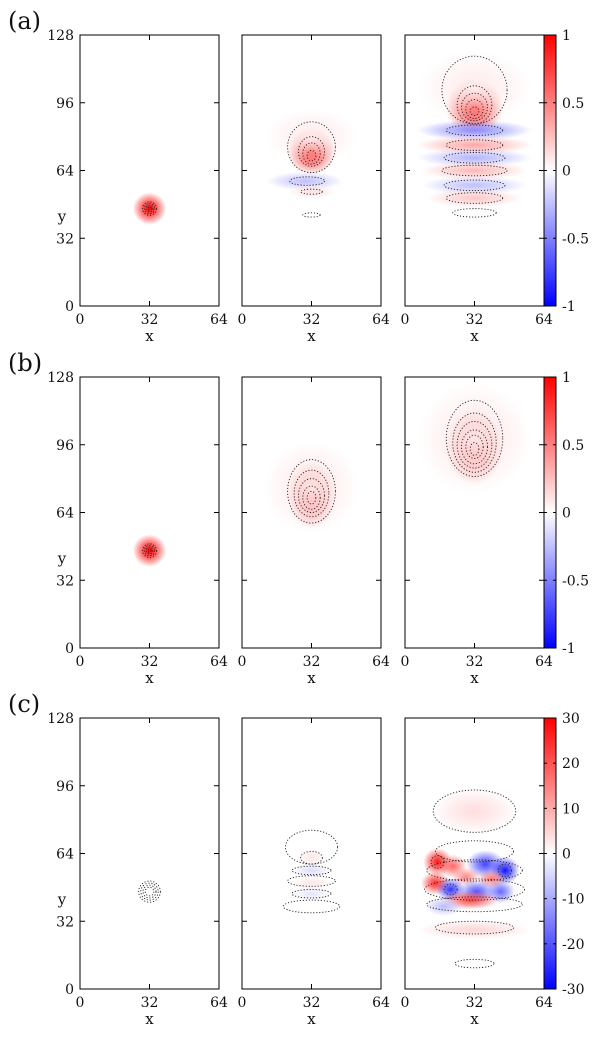 Image resolution: width=599 pixels, height=1042 pixels. I want to click on y-tick-label: 0, so click(69, 990).